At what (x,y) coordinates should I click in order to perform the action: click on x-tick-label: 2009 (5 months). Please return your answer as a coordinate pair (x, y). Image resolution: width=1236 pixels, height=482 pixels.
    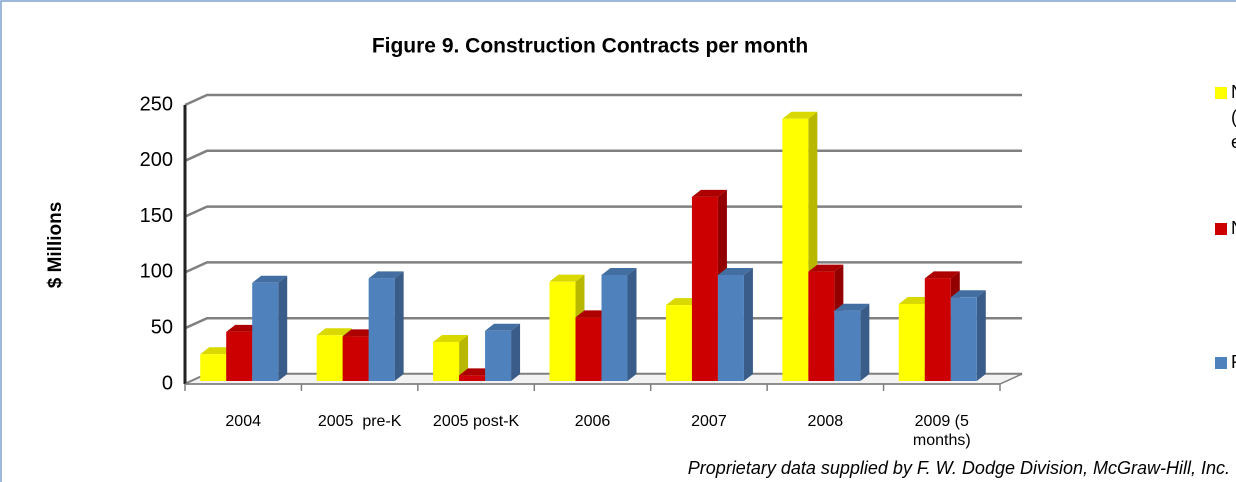
    Looking at the image, I should click on (943, 431).